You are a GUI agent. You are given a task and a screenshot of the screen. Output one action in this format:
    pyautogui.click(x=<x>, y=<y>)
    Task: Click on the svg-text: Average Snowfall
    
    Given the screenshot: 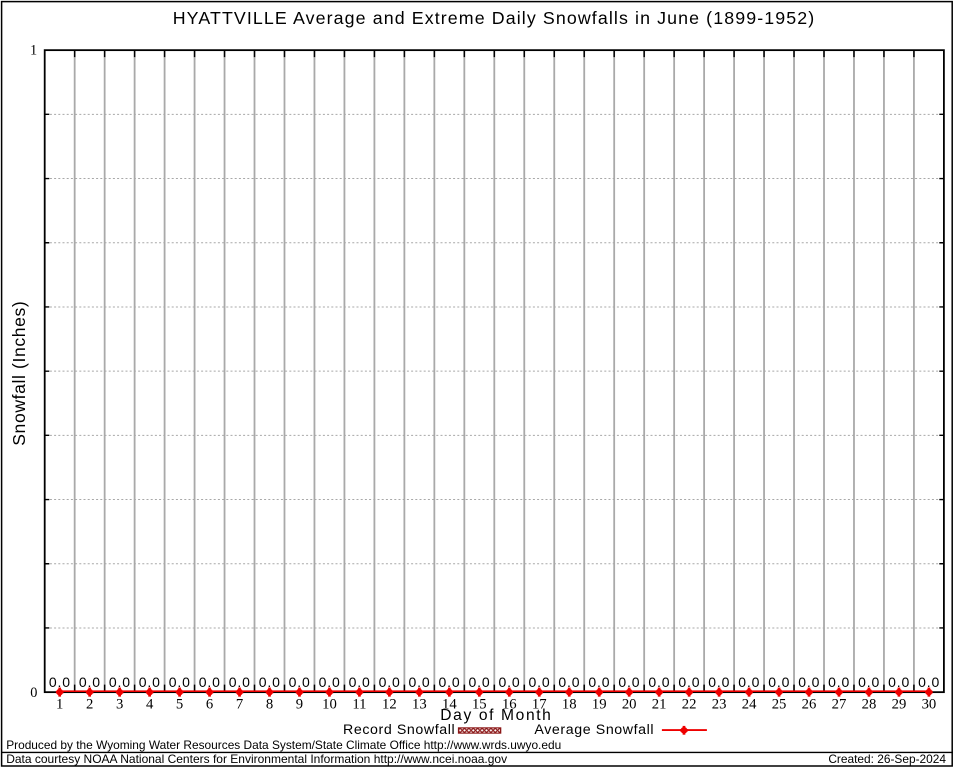 What is the action you would take?
    pyautogui.click(x=594, y=730)
    